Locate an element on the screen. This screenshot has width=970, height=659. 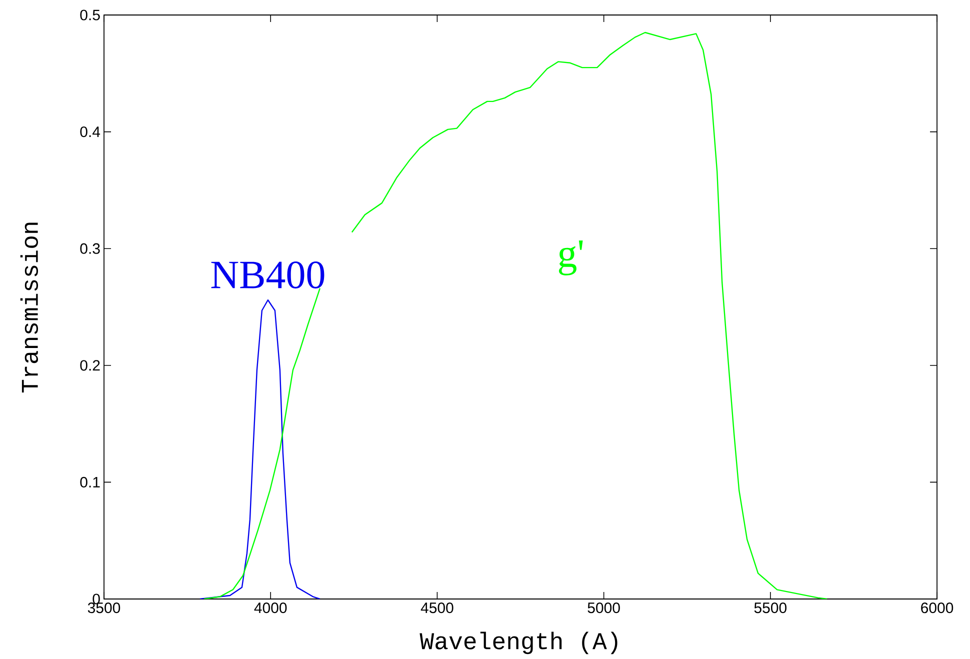
x-tick-label: 3500 is located at coordinates (104, 608).